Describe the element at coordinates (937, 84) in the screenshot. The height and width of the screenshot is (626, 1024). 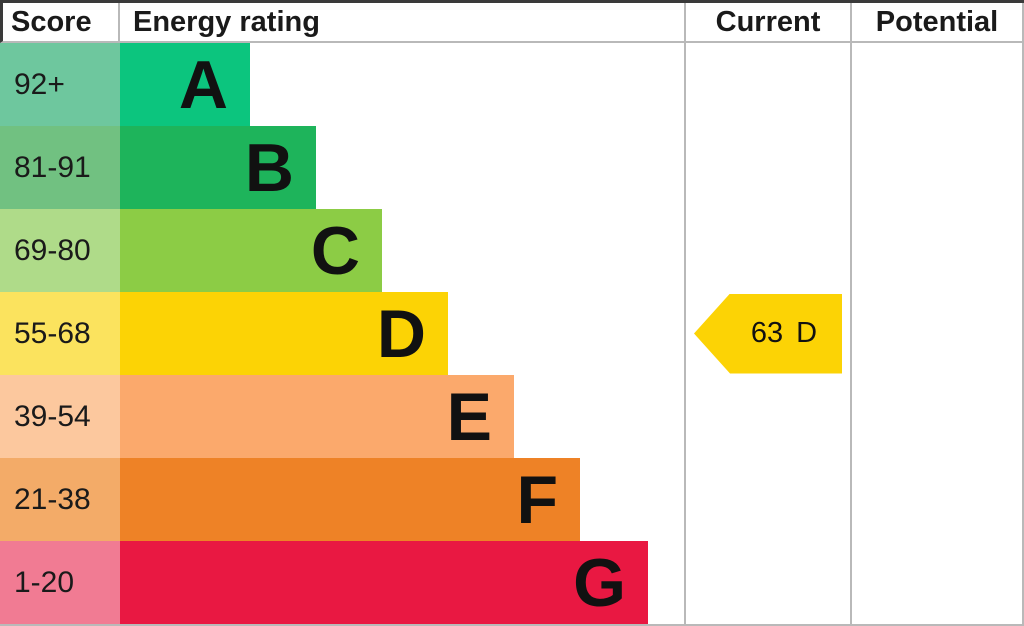
I see `potential-cell-a` at that location.